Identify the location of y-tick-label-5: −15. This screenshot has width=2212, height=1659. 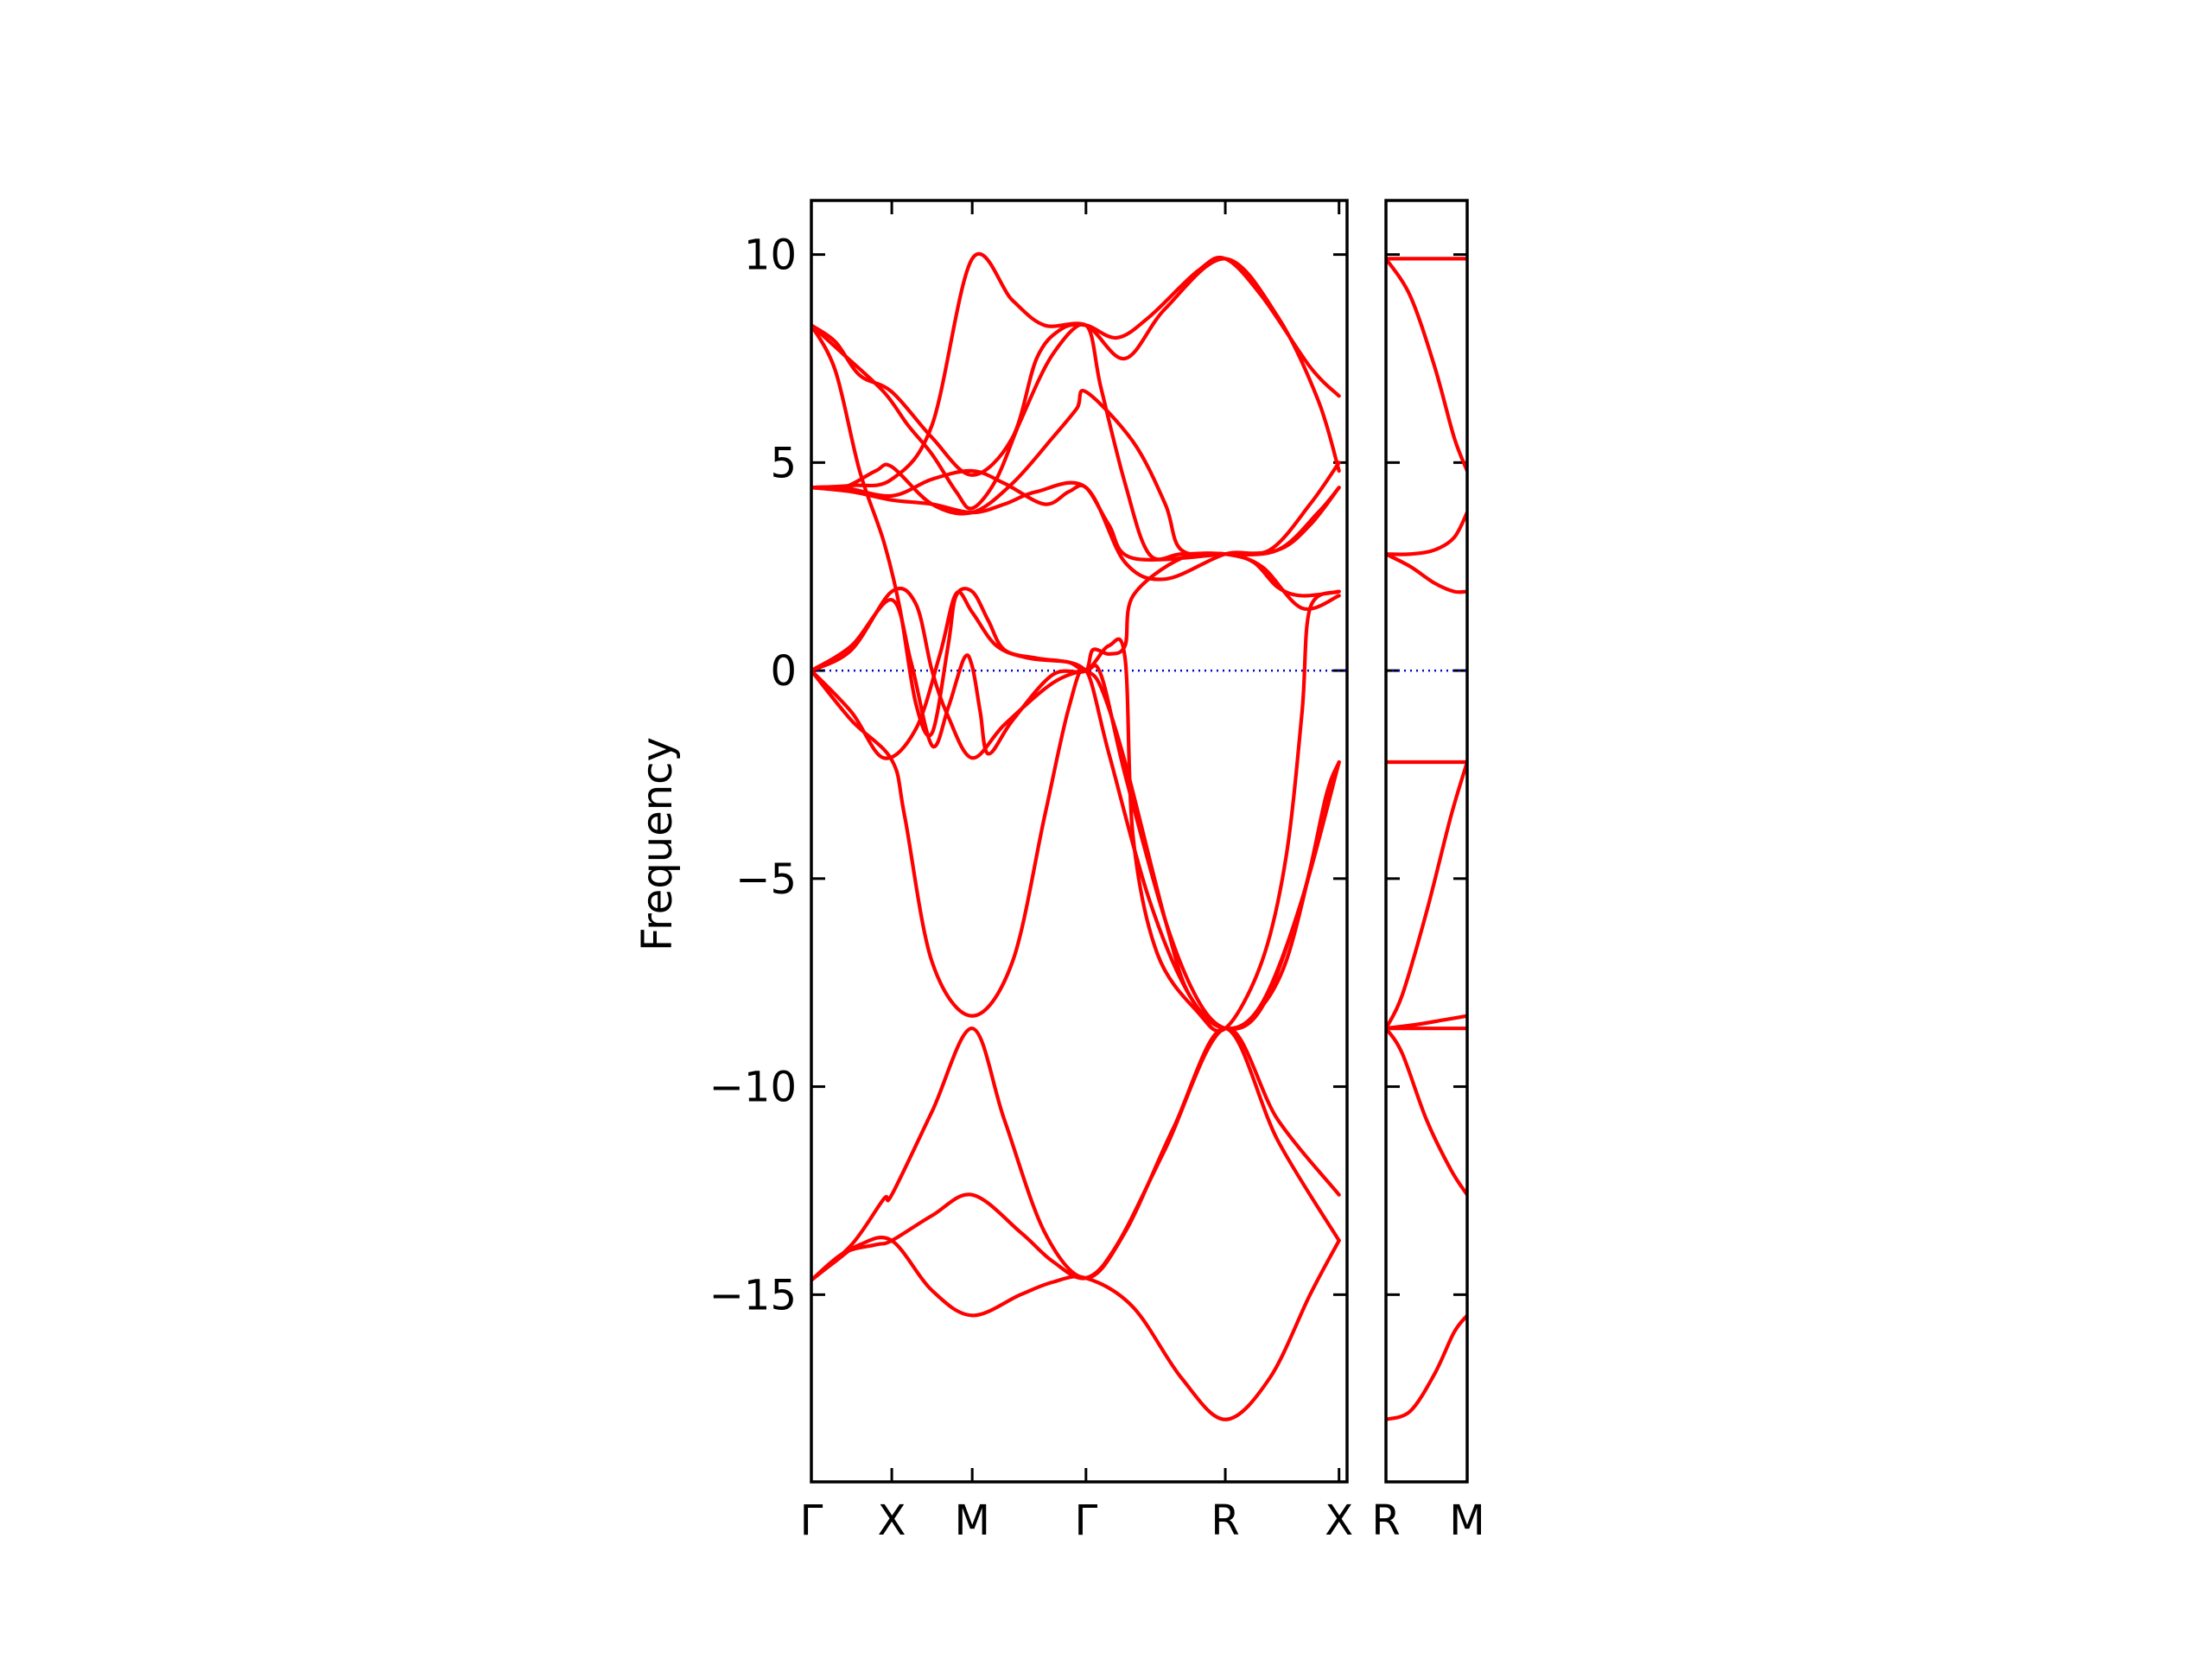
(753, 1295).